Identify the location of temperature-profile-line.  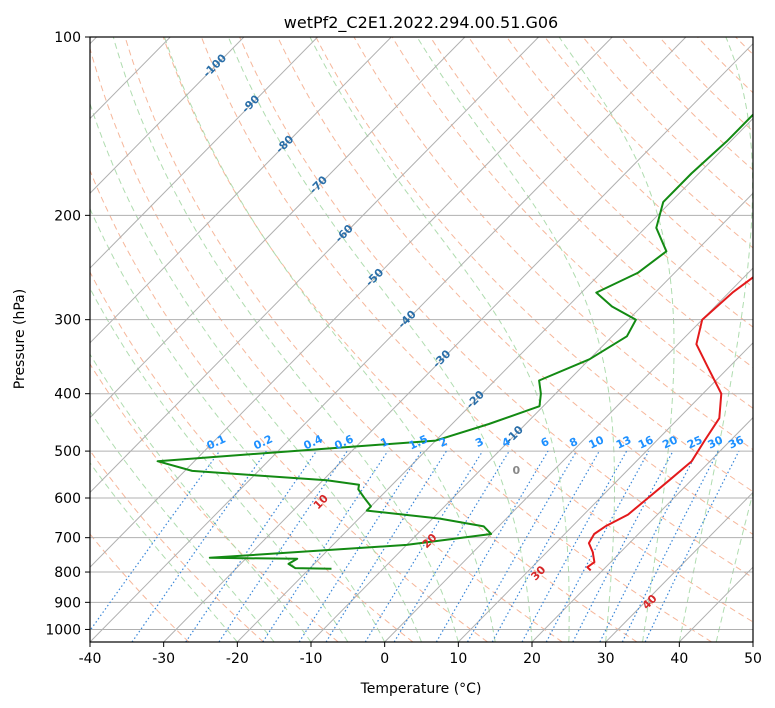
(669, 424).